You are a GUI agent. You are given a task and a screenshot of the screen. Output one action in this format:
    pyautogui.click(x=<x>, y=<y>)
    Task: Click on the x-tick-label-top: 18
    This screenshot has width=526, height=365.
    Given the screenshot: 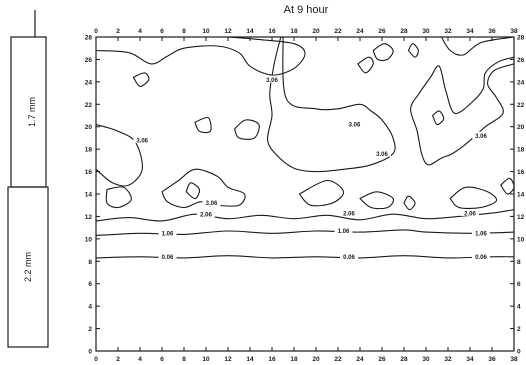 What is the action you would take?
    pyautogui.click(x=294, y=31)
    